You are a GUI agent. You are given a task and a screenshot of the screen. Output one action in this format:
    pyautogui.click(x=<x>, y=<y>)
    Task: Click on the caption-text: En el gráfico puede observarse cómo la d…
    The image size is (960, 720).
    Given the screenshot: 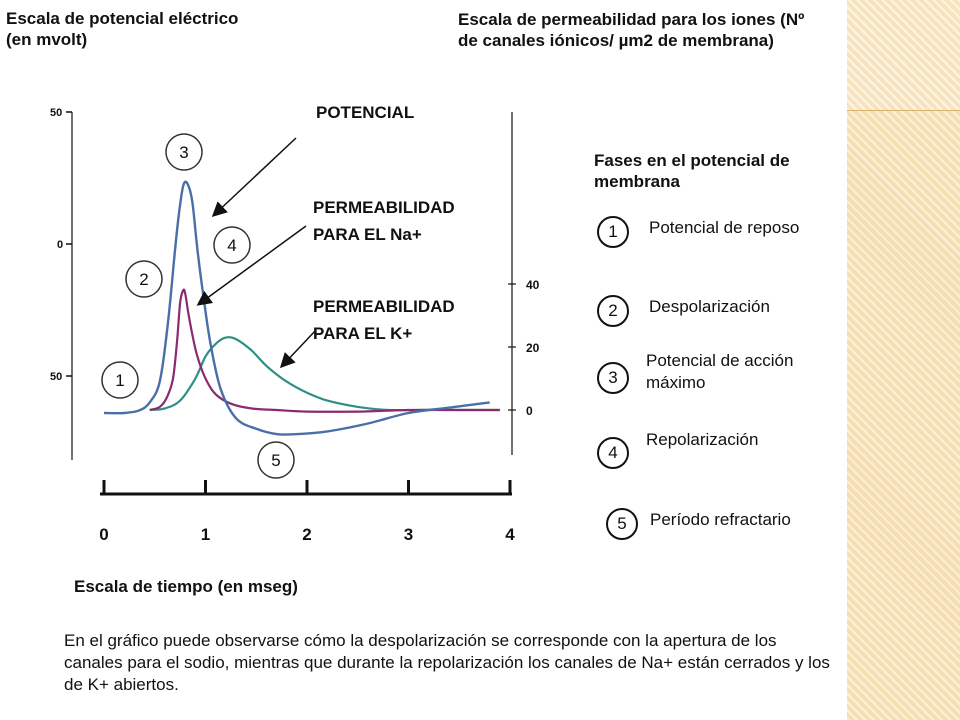 What is the action you would take?
    pyautogui.click(x=447, y=662)
    